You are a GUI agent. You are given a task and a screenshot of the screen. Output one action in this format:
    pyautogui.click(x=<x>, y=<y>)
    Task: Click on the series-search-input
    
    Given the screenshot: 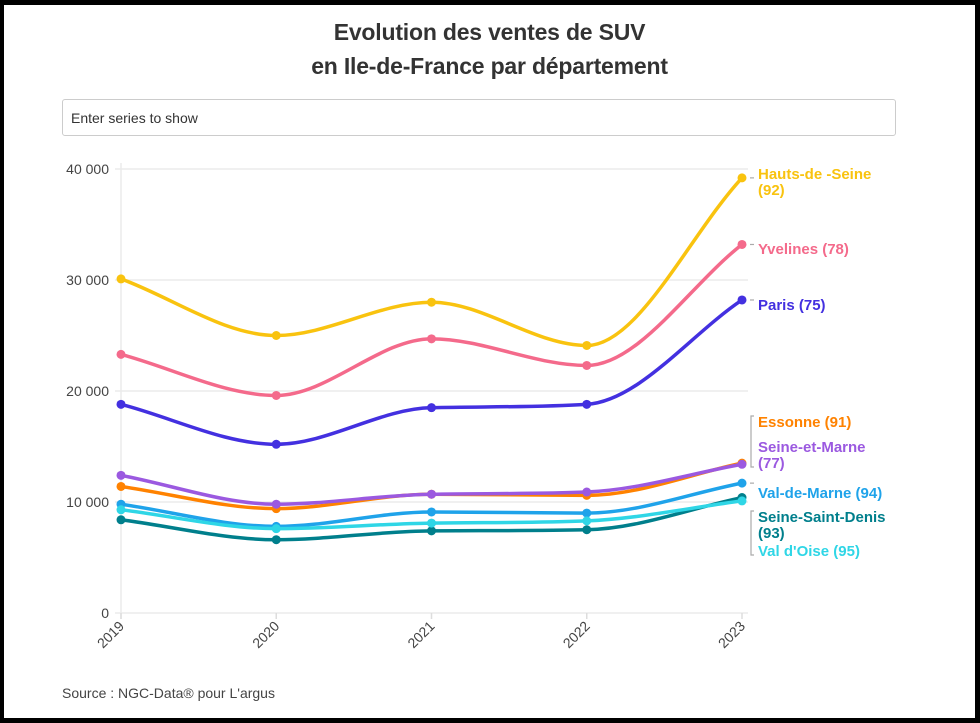 What is the action you would take?
    pyautogui.click(x=479, y=117)
    